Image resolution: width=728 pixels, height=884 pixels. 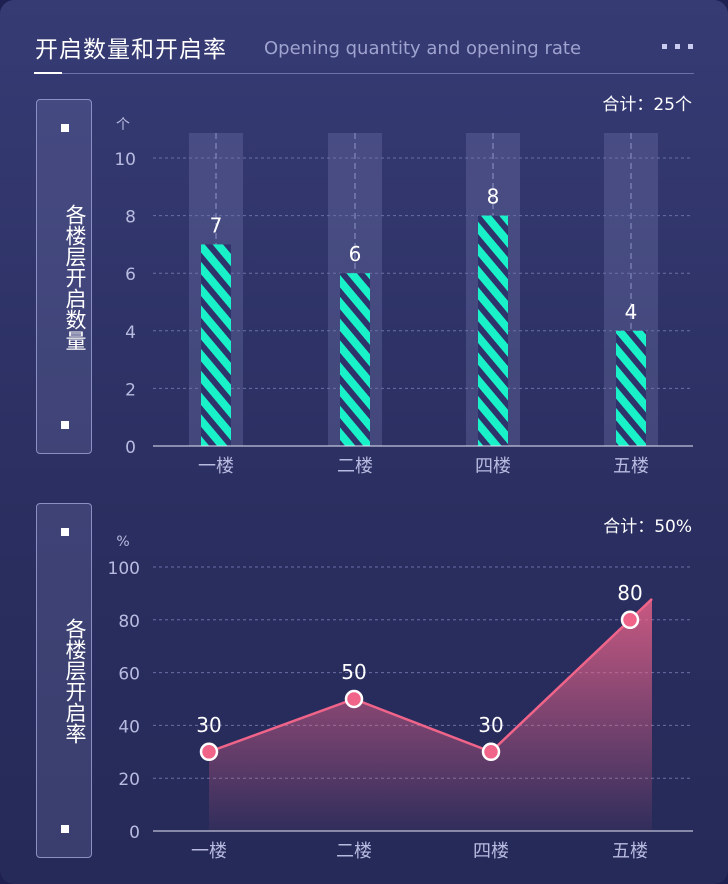 I want to click on y-tick-label: 4, so click(x=130, y=333).